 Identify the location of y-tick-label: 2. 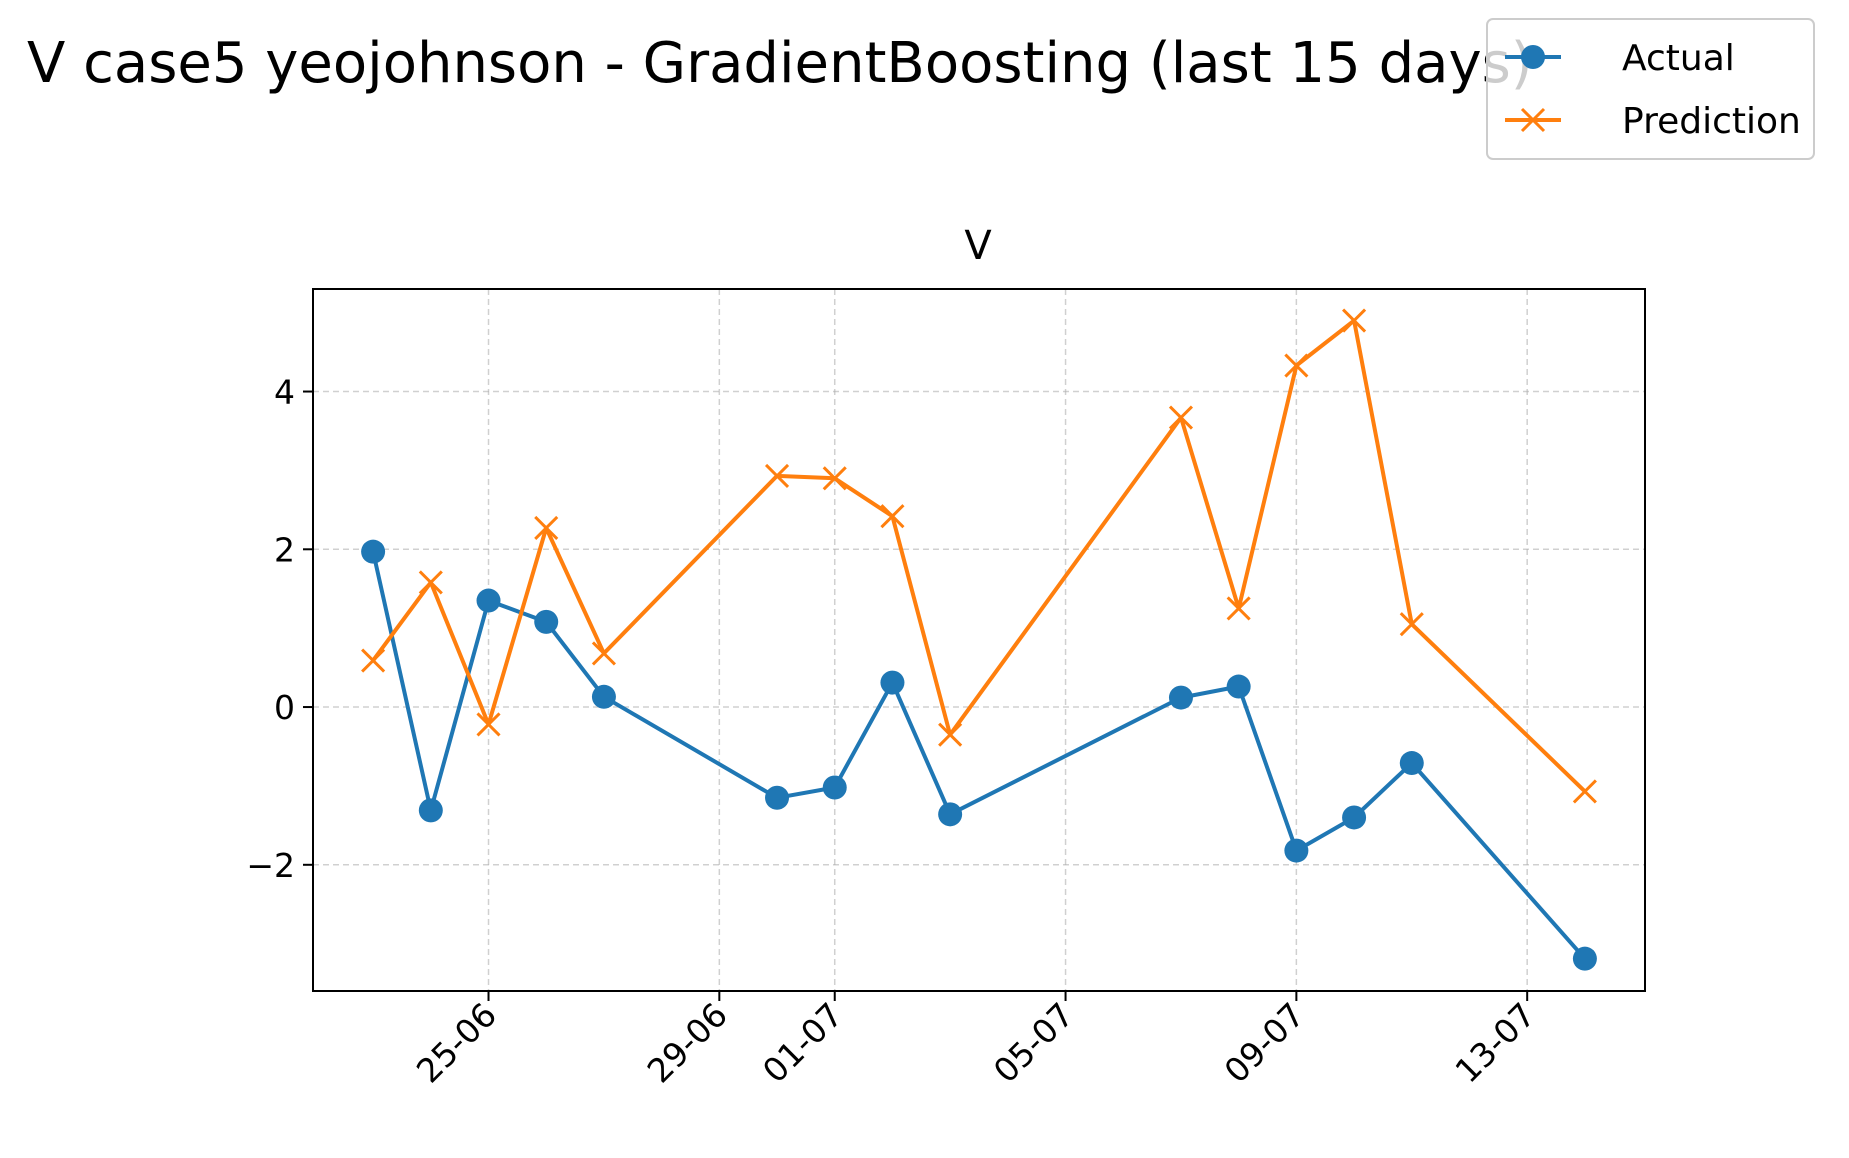
(284, 549).